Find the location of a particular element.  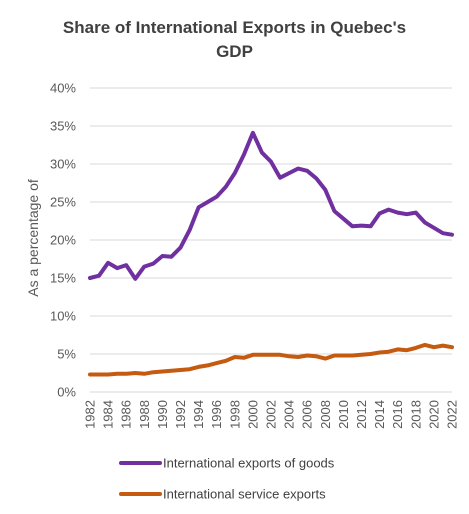

x-tick-label: 2022 is located at coordinates (452, 414).